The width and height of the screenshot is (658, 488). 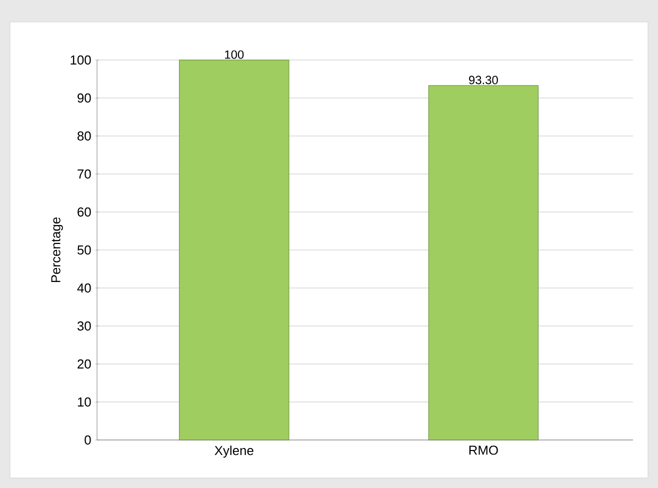 What do you see at coordinates (84, 212) in the screenshot?
I see `y-tick-label: 60` at bounding box center [84, 212].